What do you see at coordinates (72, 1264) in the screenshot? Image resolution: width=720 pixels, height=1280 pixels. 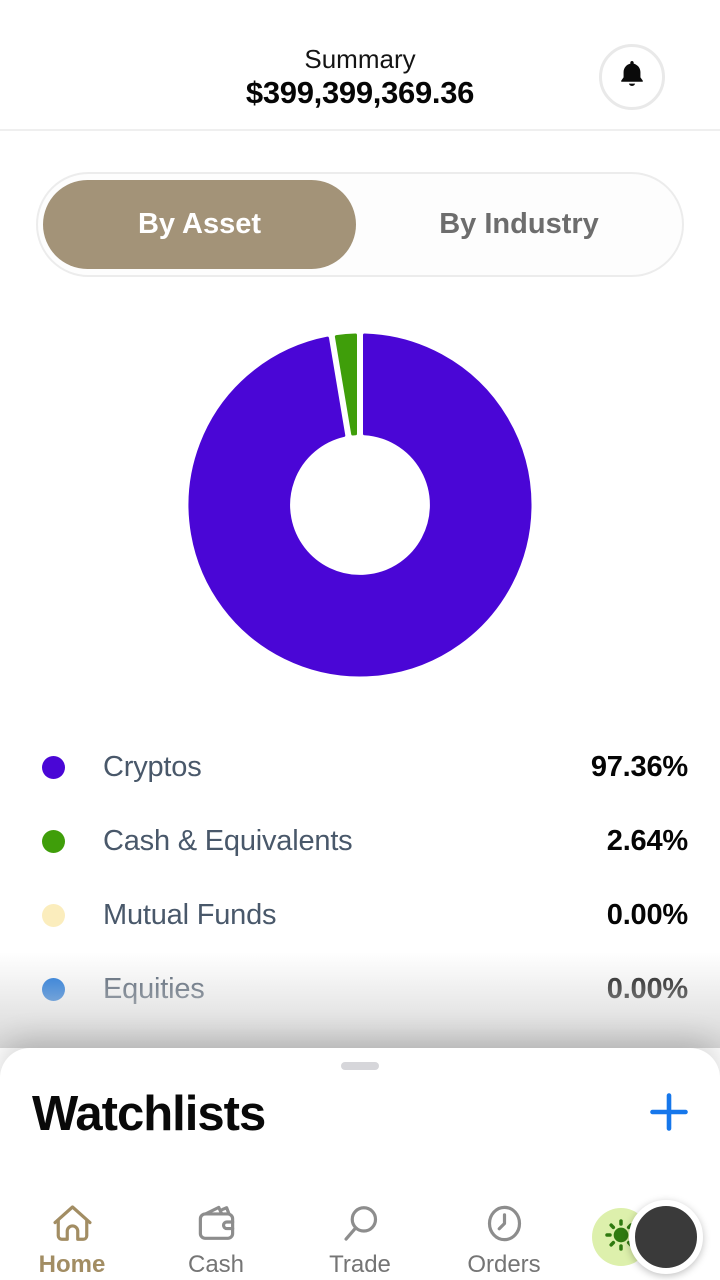 I see `tab-label: Home` at bounding box center [72, 1264].